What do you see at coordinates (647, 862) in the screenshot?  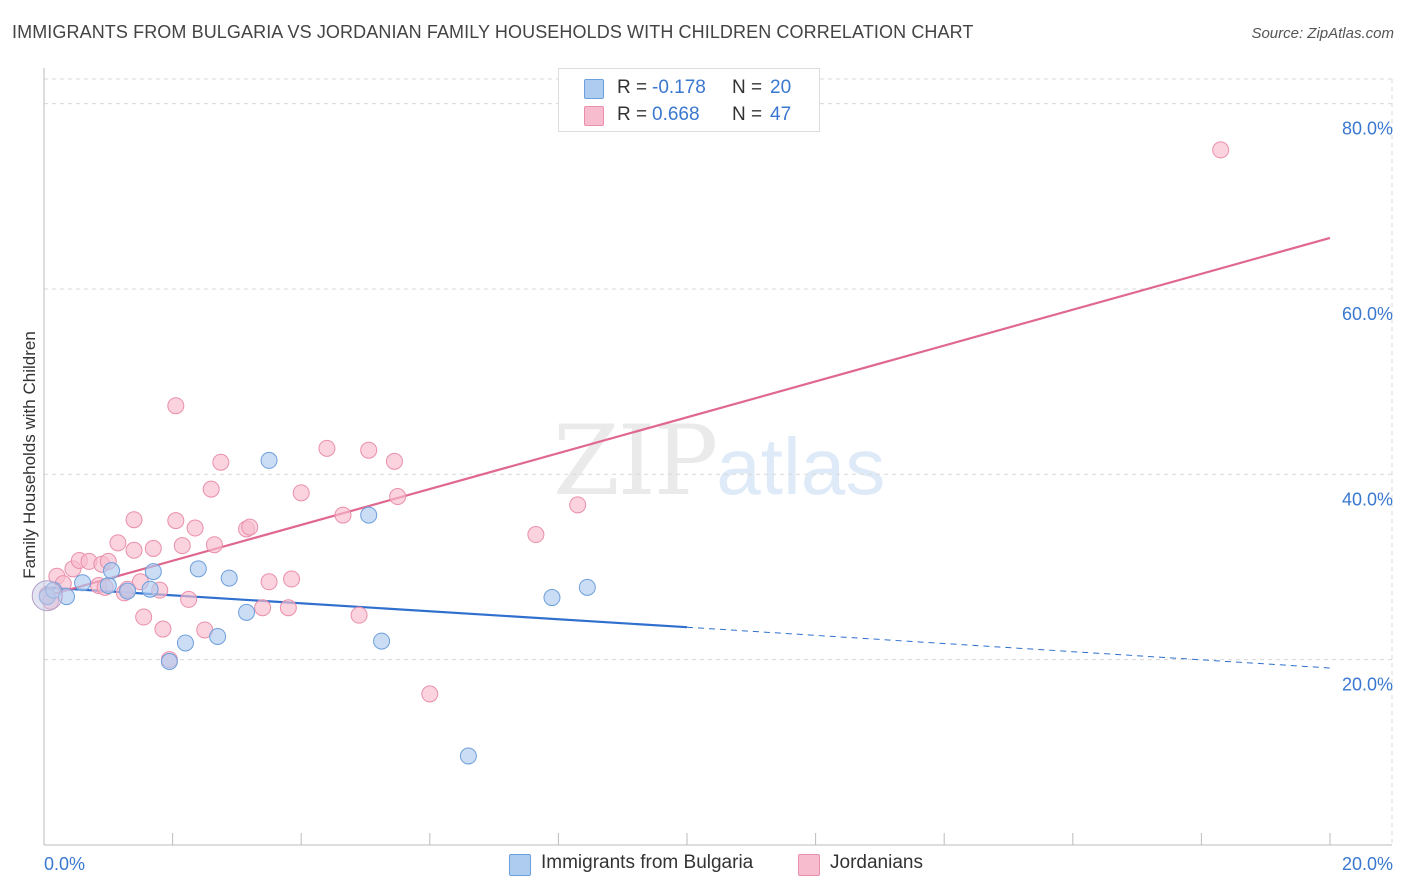 I see `bottom-legend-label-bulgaria: Immigrants from Bulgaria` at bounding box center [647, 862].